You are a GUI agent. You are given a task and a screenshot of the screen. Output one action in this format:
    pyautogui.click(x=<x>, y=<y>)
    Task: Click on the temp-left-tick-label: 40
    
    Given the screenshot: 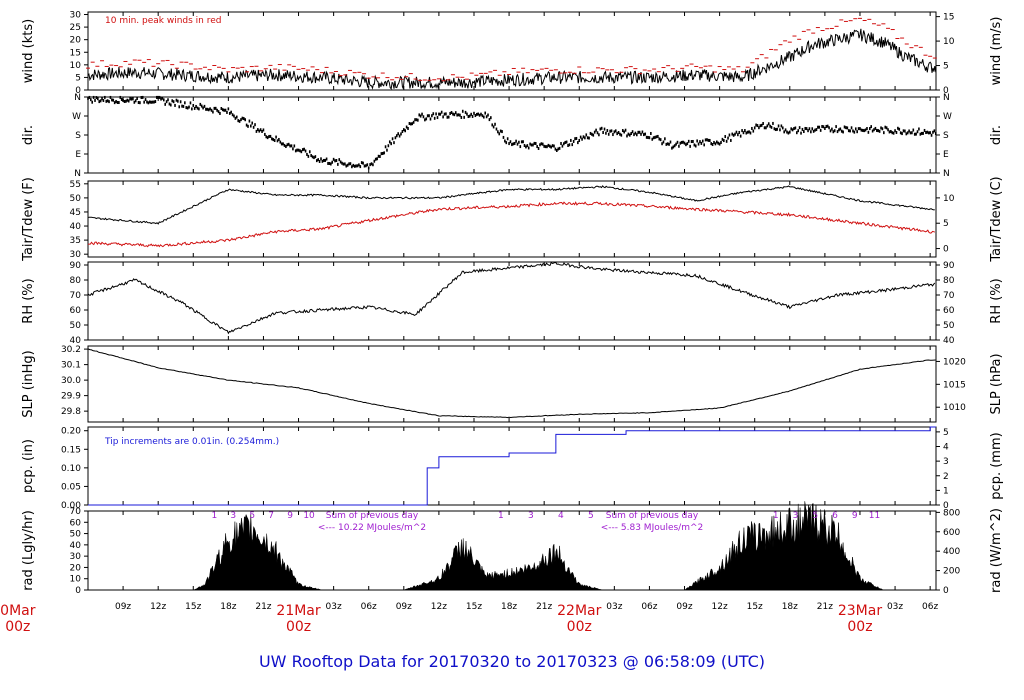 What is the action you would take?
    pyautogui.click(x=76, y=227)
    